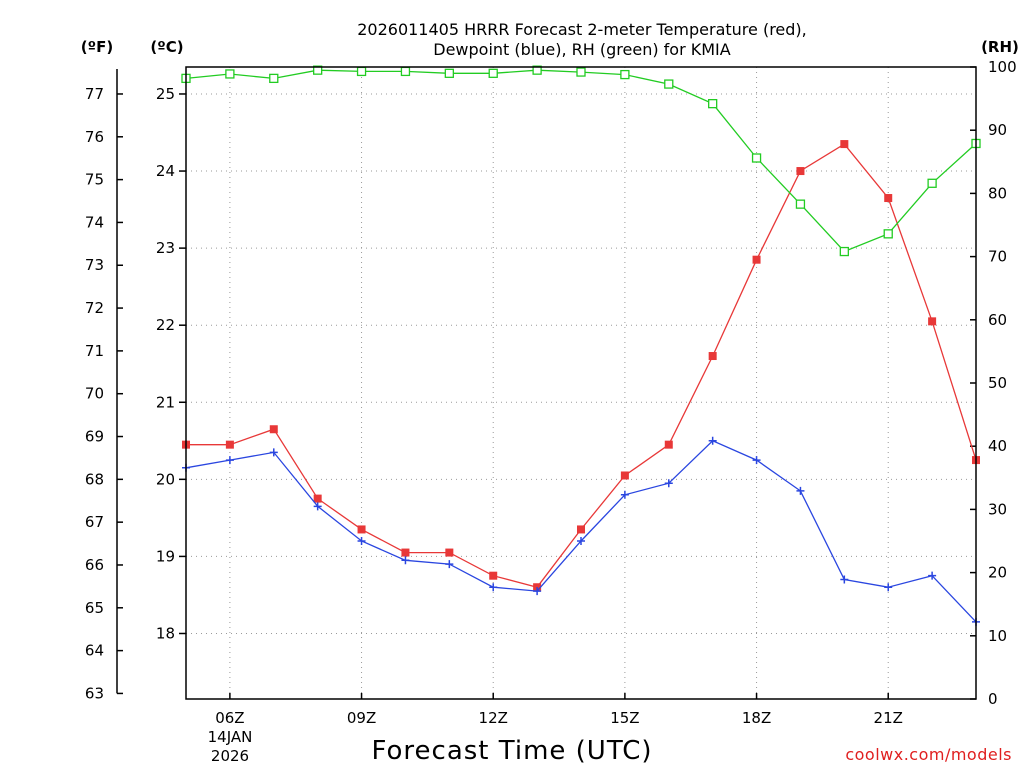 The height and width of the screenshot is (768, 1024). I want to click on celsius-tick-label: 19, so click(165, 556).